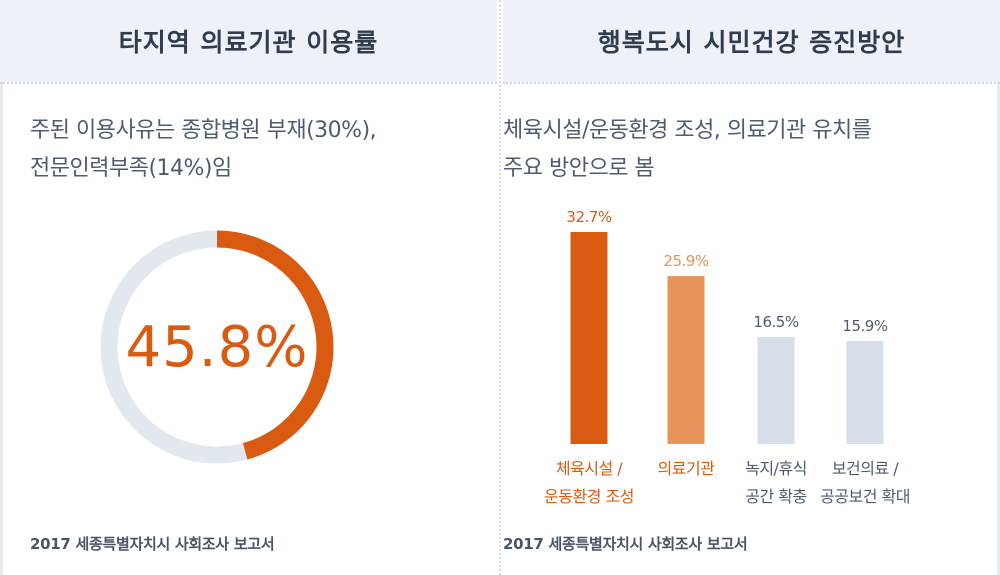 The height and width of the screenshot is (575, 1000). I want to click on right-edge, so click(998, 287).